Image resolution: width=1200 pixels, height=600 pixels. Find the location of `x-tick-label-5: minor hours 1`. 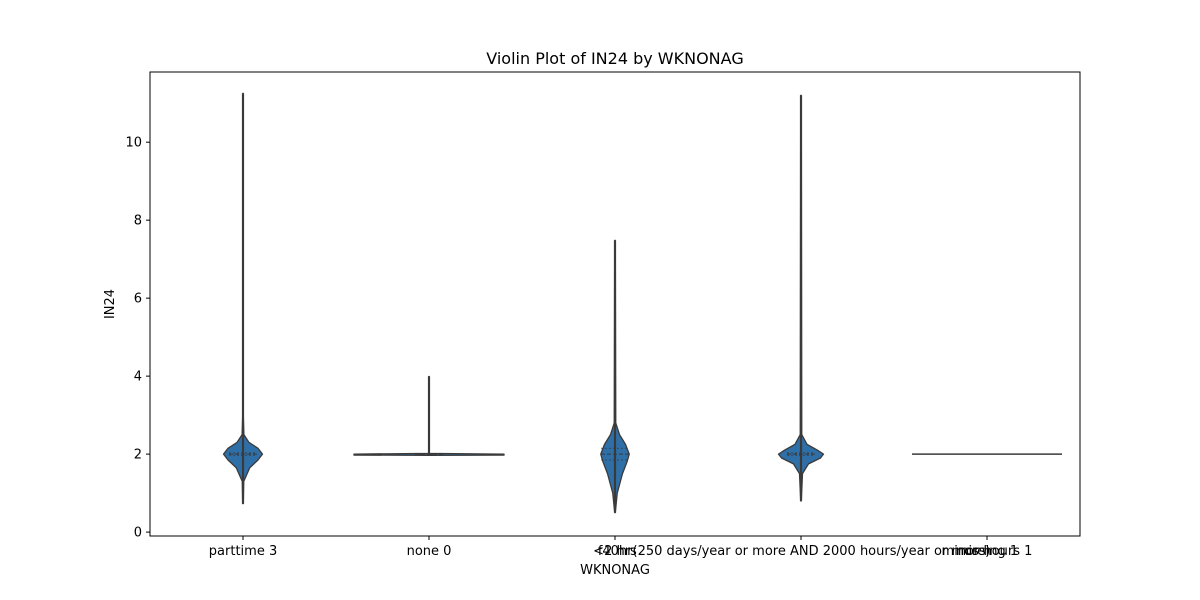

x-tick-label-5: minor hours 1 is located at coordinates (987, 551).